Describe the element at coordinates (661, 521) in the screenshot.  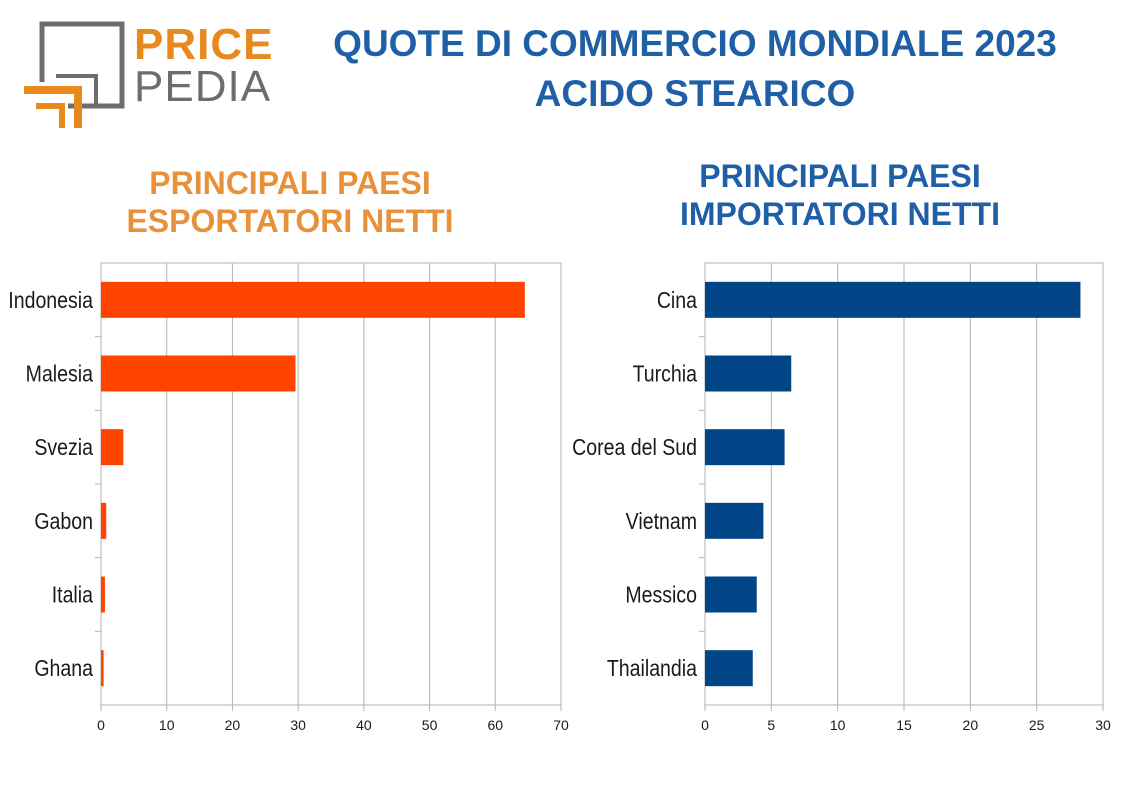
I see `import-category-label: Vietnam` at that location.